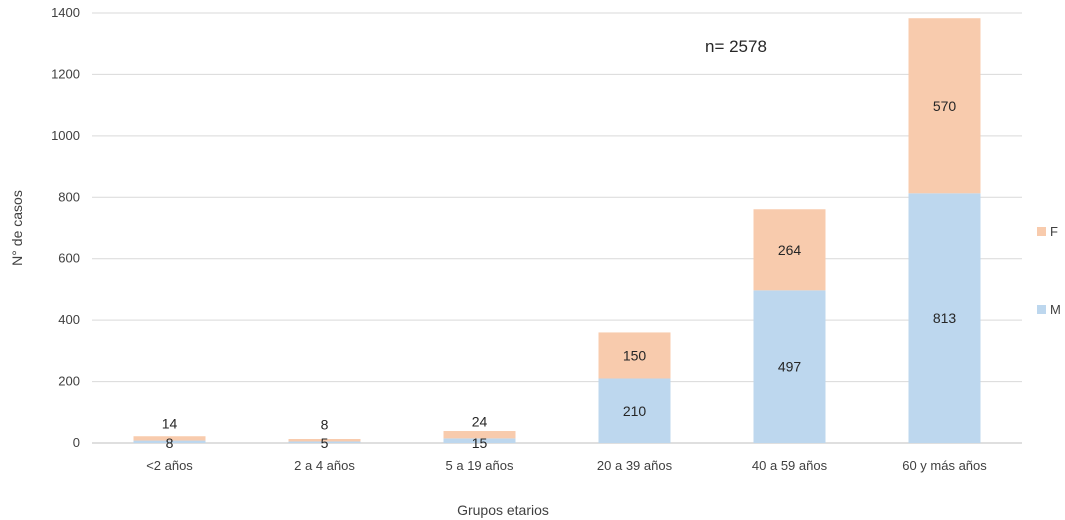 The height and width of the screenshot is (520, 1065). Describe the element at coordinates (736, 46) in the screenshot. I see `sample-size-annotation: n= 2578` at that location.